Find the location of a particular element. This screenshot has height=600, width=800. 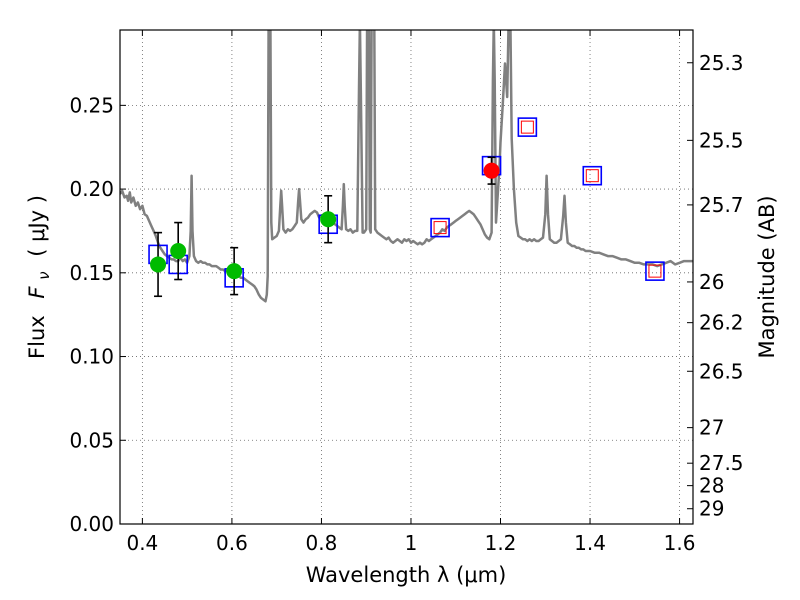

y2-tick-label: 27.5 is located at coordinates (721, 463).